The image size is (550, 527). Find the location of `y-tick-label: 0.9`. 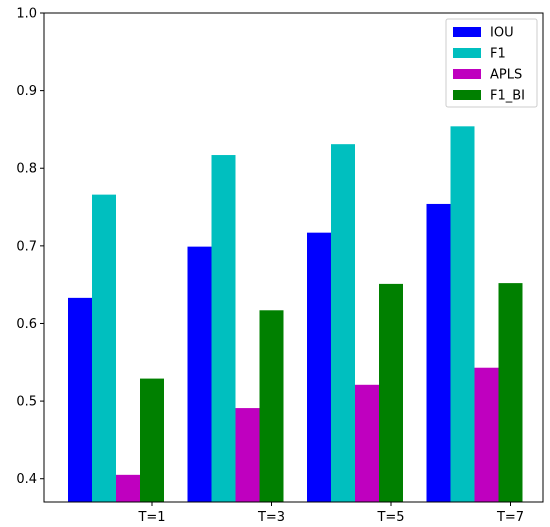

y-tick-label: 0.9 is located at coordinates (26, 91).